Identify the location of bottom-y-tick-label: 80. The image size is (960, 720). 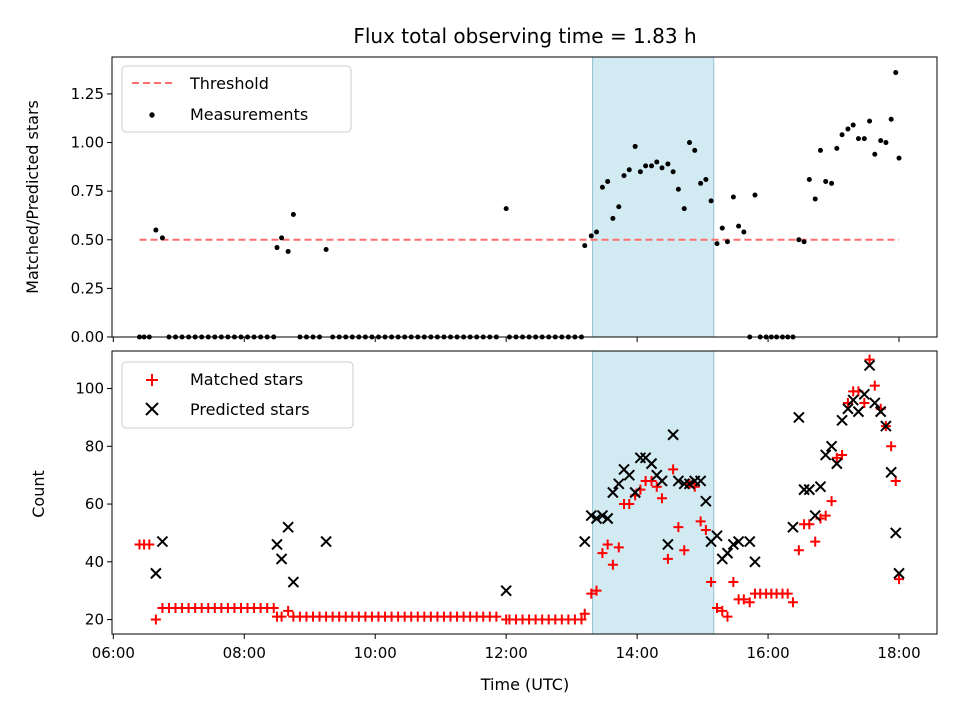
(94, 446).